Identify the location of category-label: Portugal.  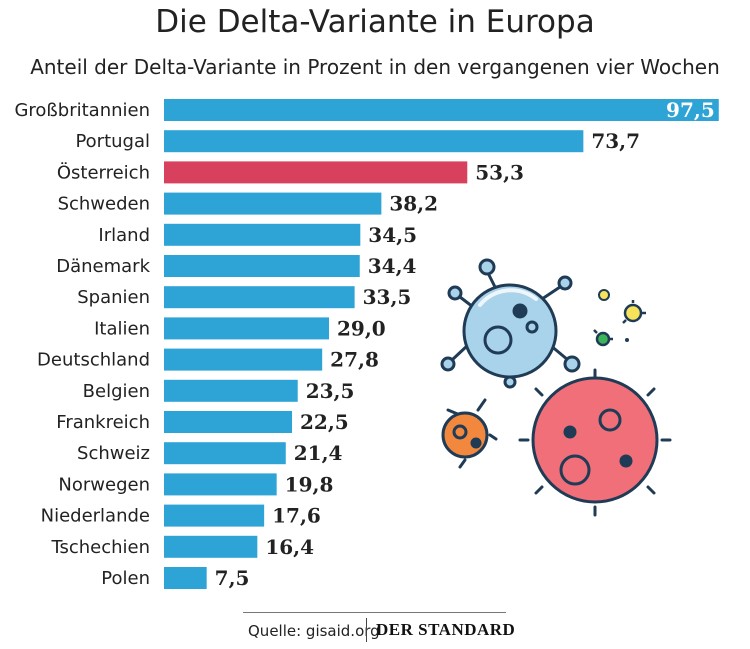
(112, 141).